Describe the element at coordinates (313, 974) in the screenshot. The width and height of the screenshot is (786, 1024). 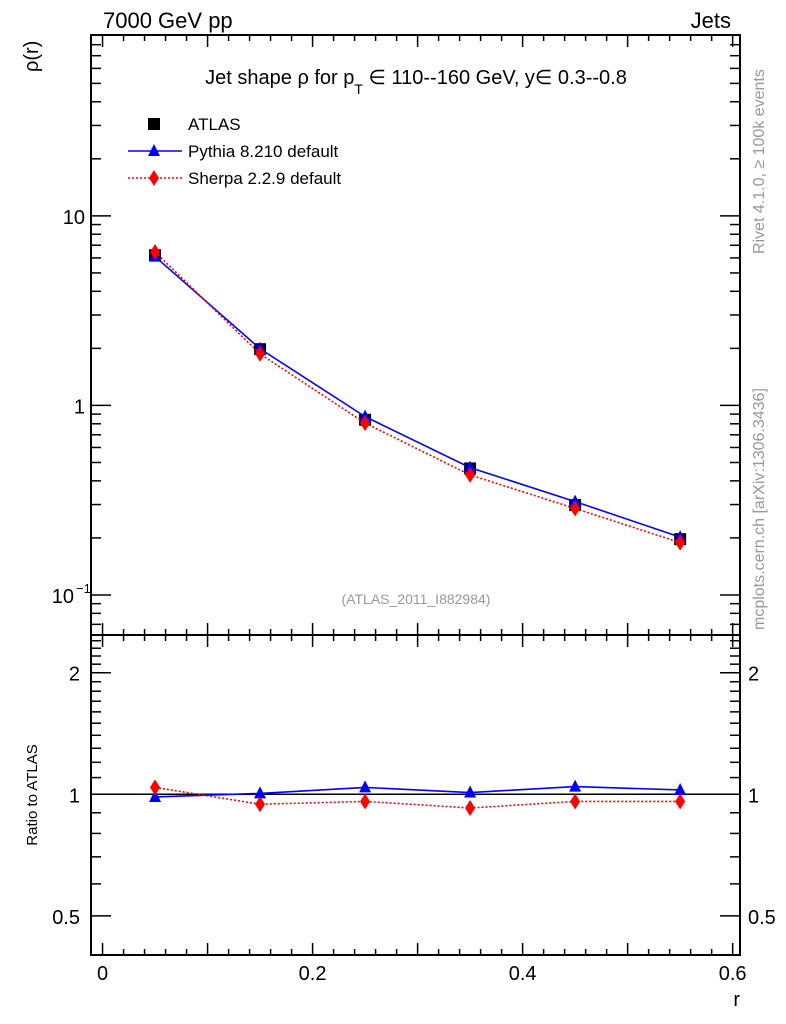
I see `x-tick-label: 0.2` at that location.